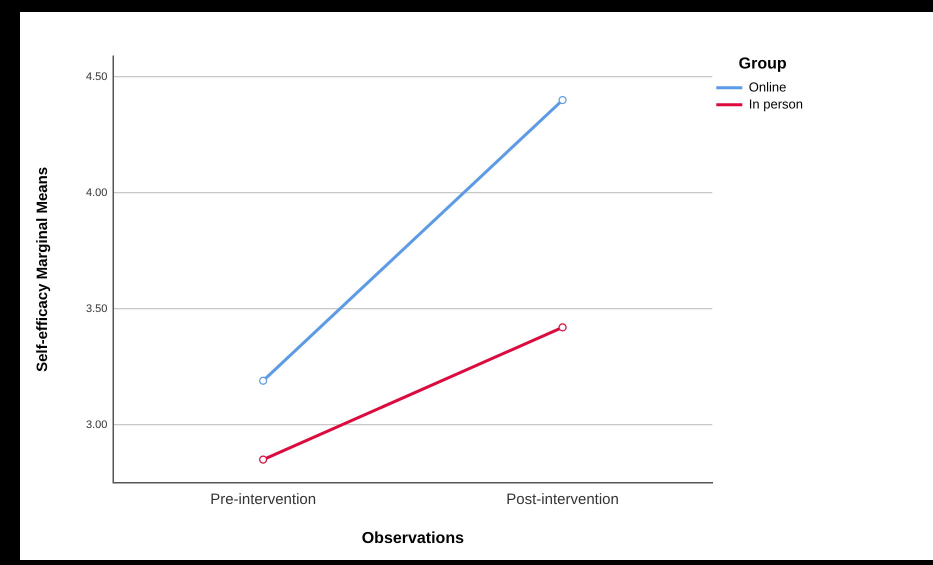  Describe the element at coordinates (413, 538) in the screenshot. I see `x-axis-title: Observations` at that location.